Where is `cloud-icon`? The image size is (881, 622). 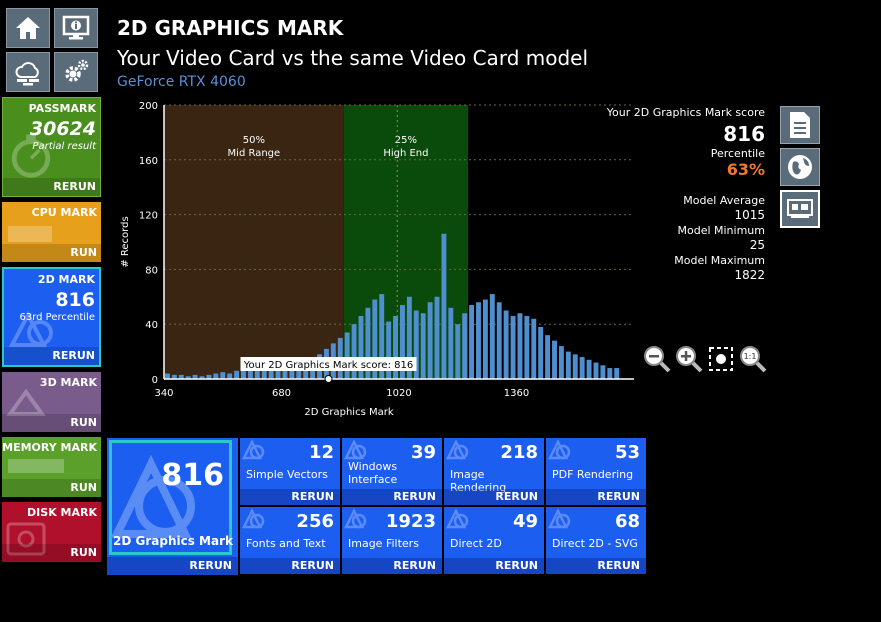 cloud-icon is located at coordinates (27, 74).